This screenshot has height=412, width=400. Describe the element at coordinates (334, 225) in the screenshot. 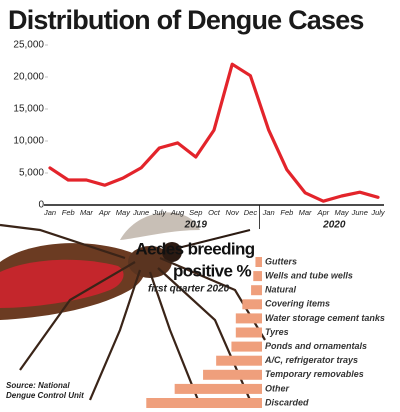

I see `year-label: 2020` at that location.